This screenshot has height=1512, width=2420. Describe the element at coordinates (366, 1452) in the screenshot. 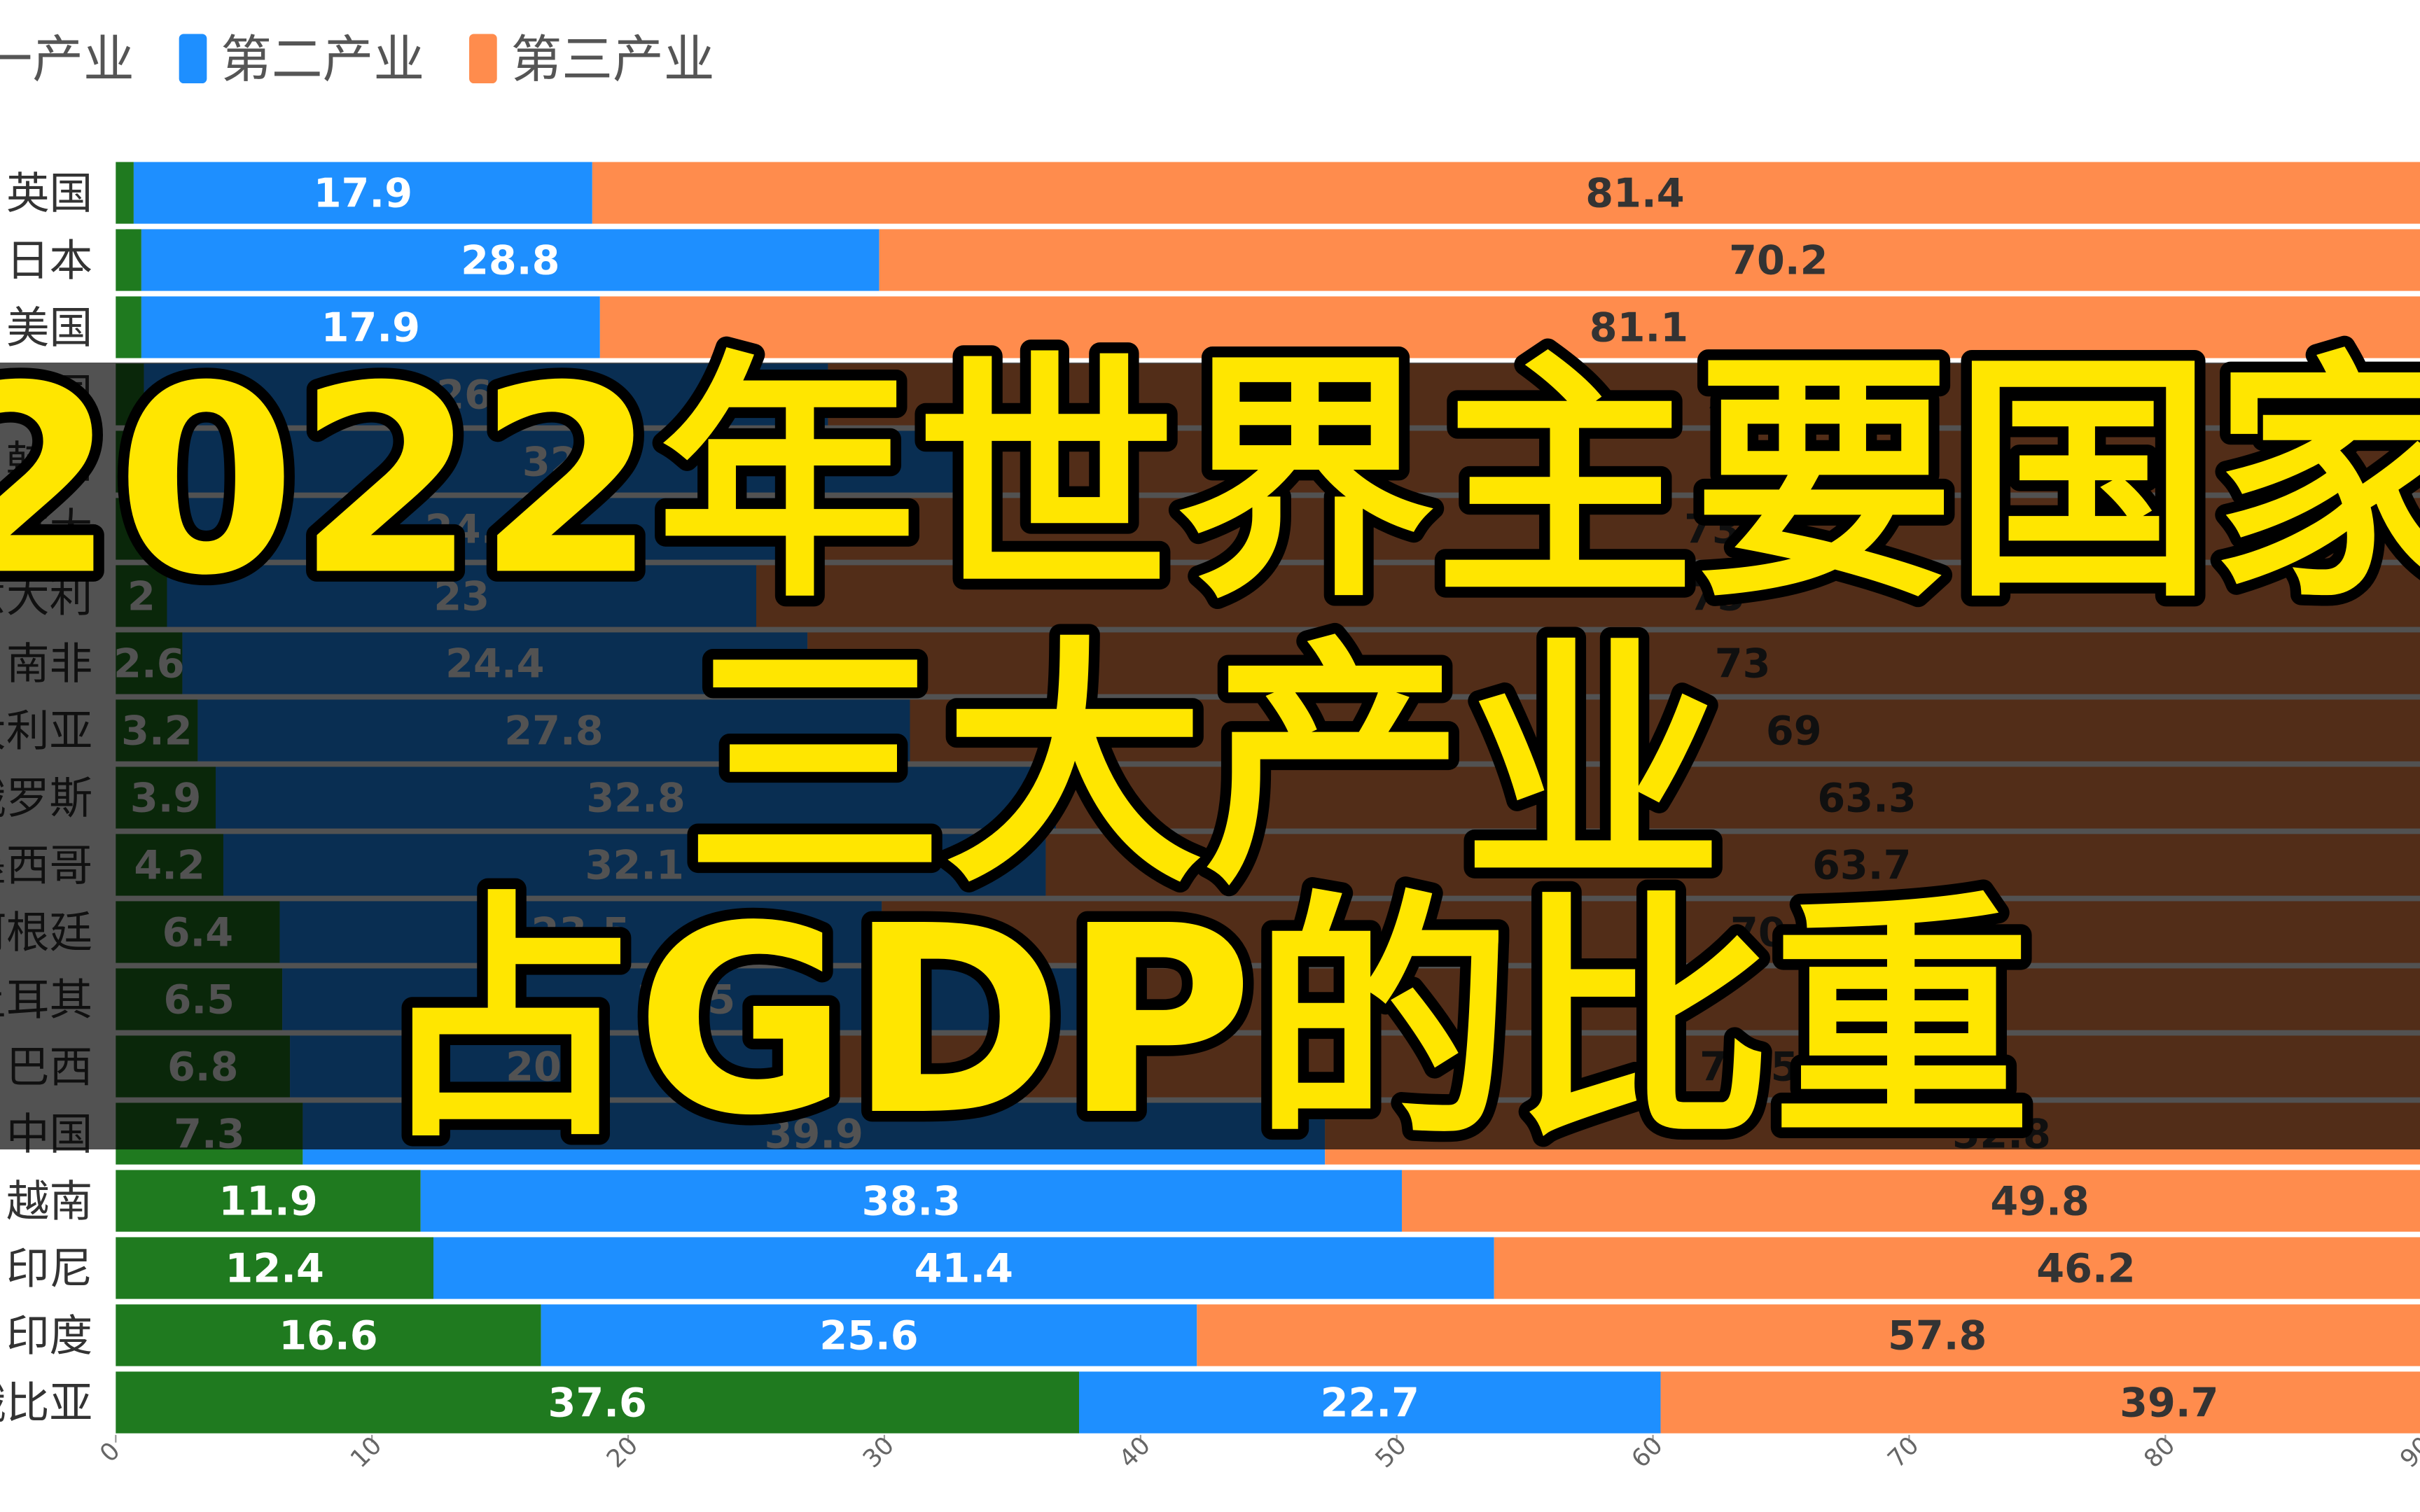

I see `x-tick-label: 10` at that location.